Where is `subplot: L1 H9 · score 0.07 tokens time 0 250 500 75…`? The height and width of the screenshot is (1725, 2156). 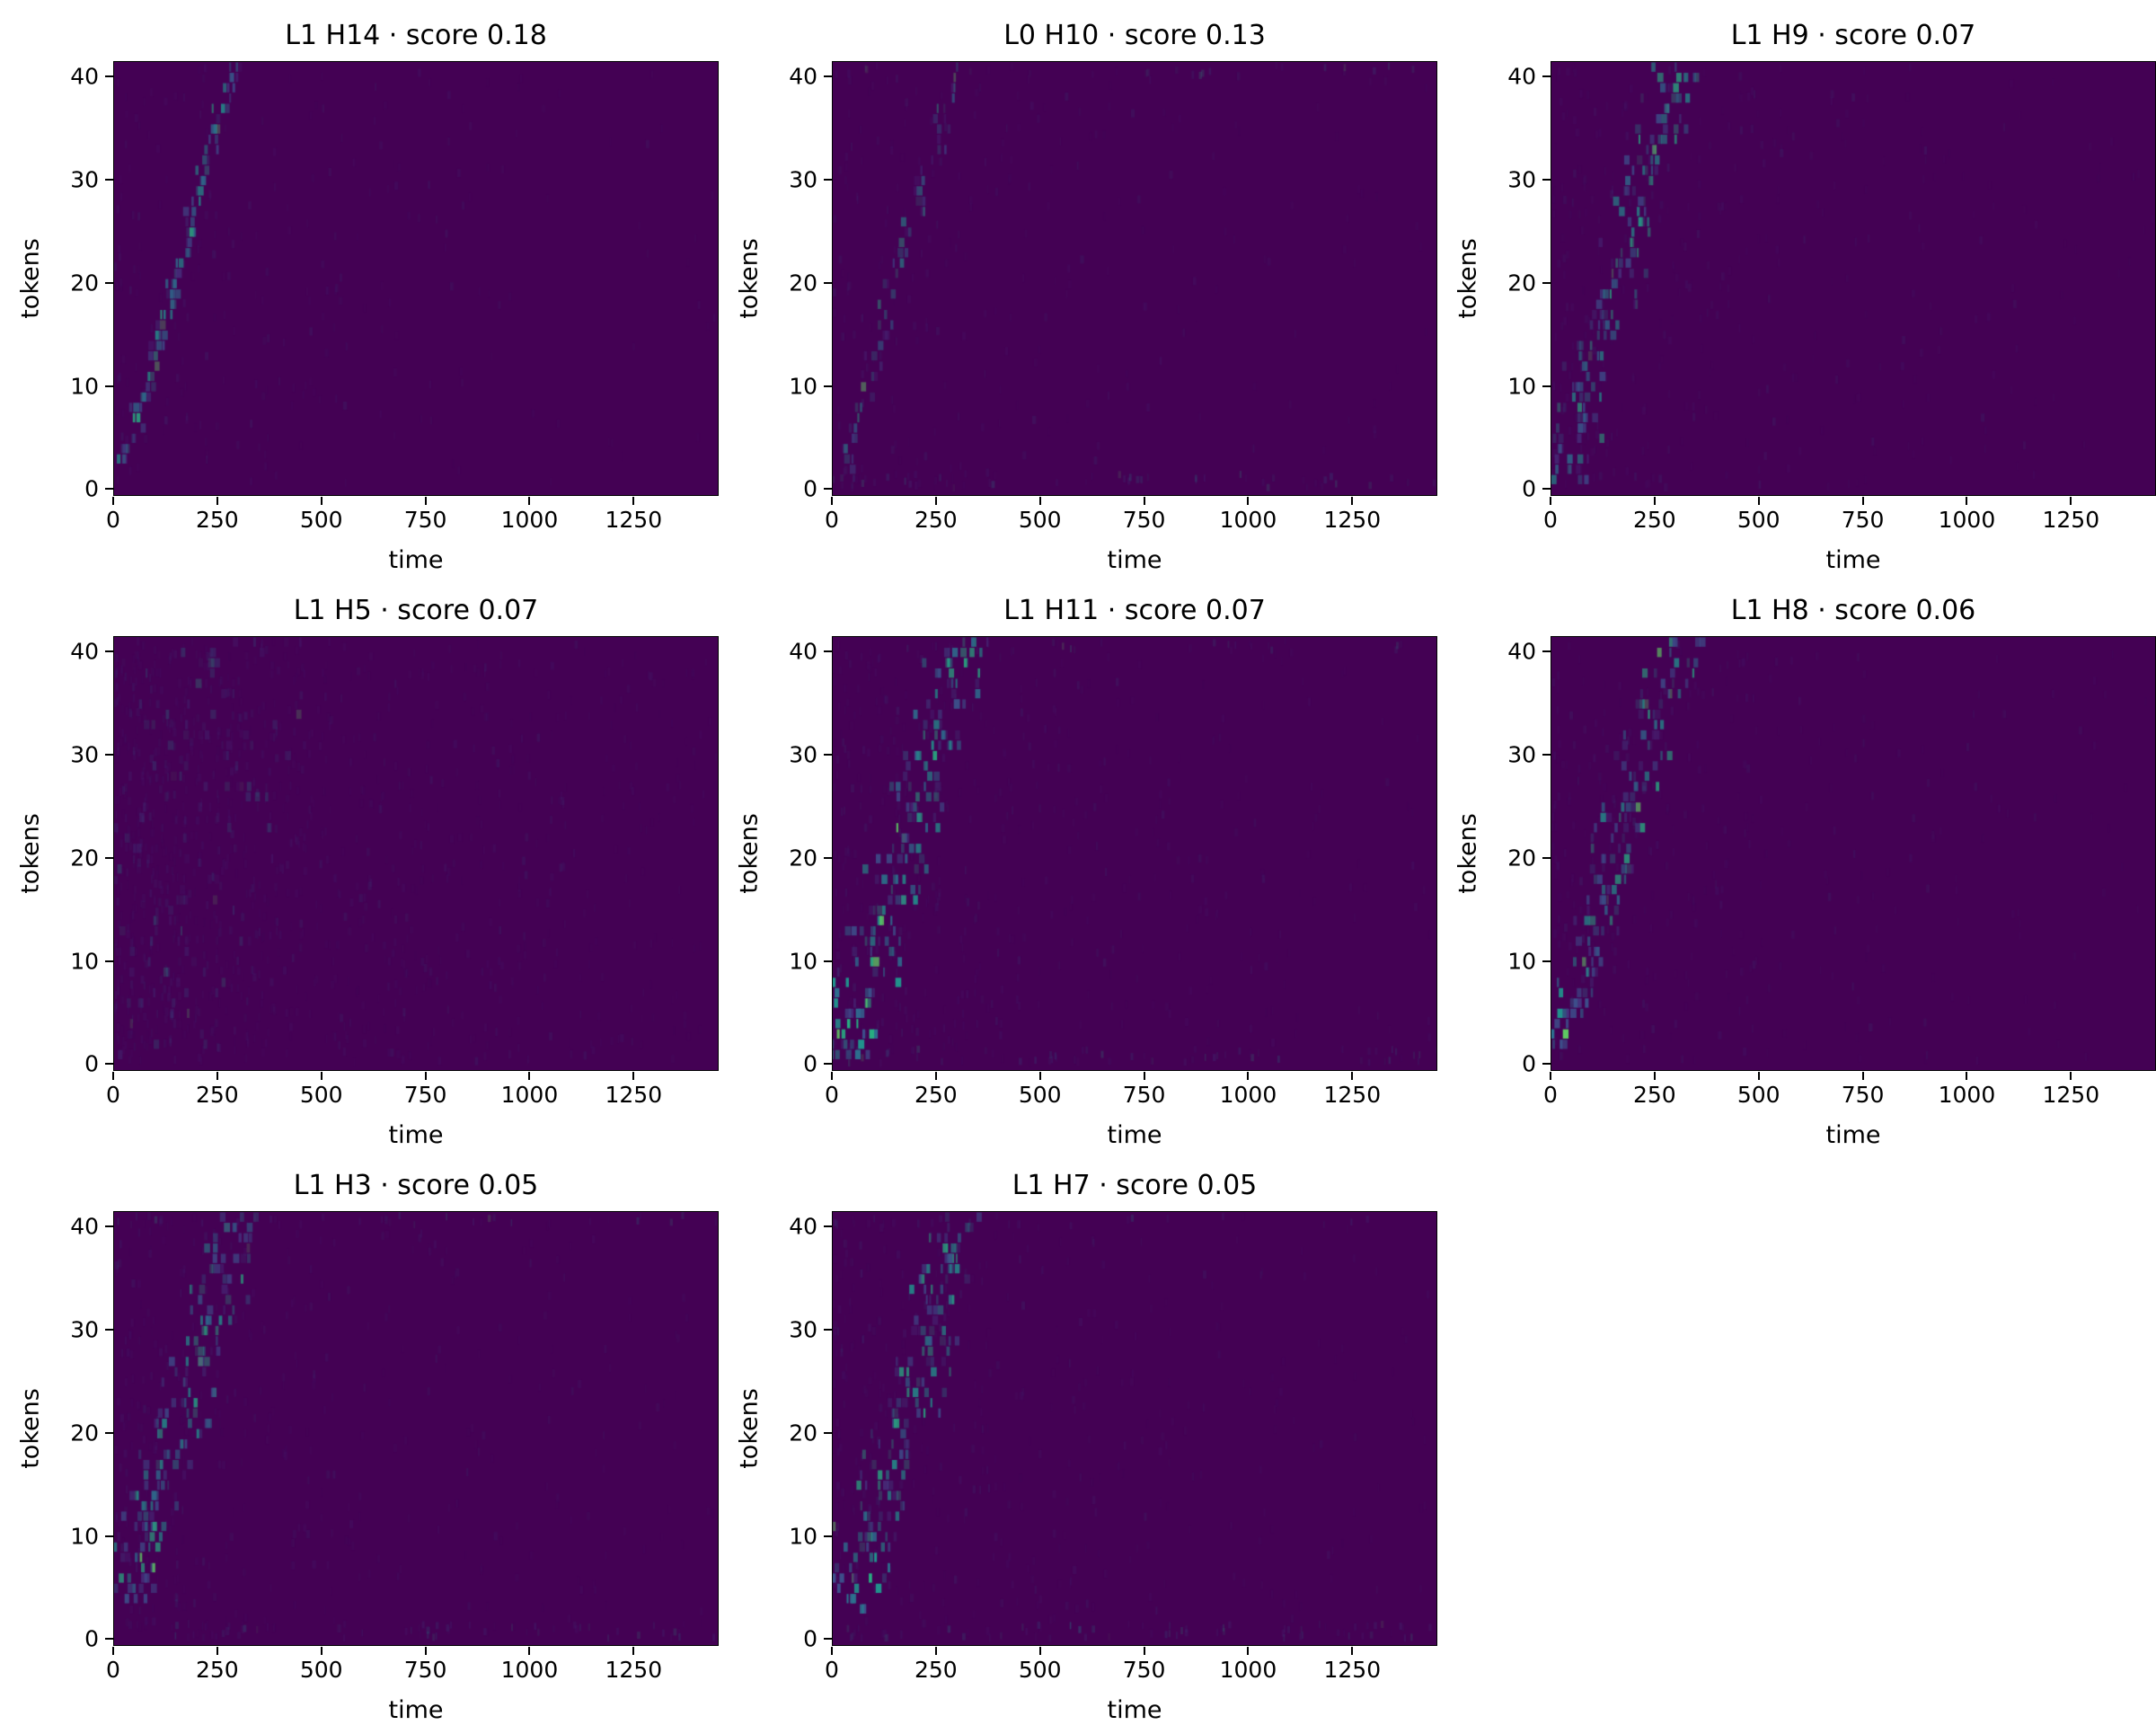
subplot: L1 H9 · score 0.07 tokens time 0 250 500 75… is located at coordinates (1796, 287).